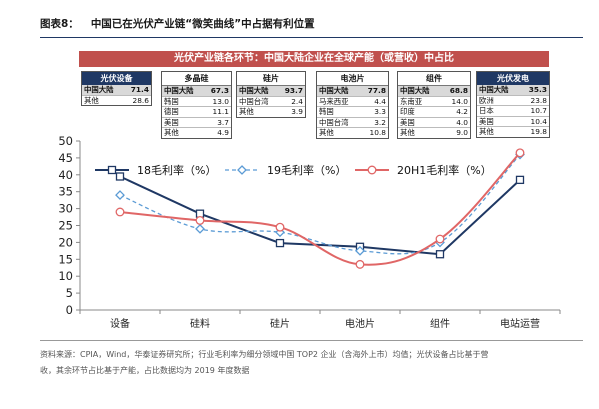  What do you see at coordinates (171, 111) in the screenshot?
I see `share-region: 德国` at bounding box center [171, 111].